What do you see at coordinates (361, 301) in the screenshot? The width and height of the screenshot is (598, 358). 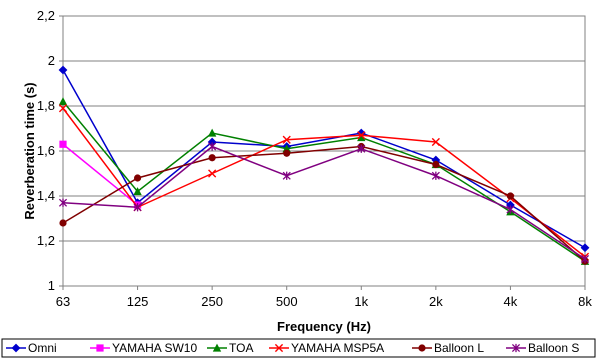 I see `x-tick-label: 1k` at bounding box center [361, 301].